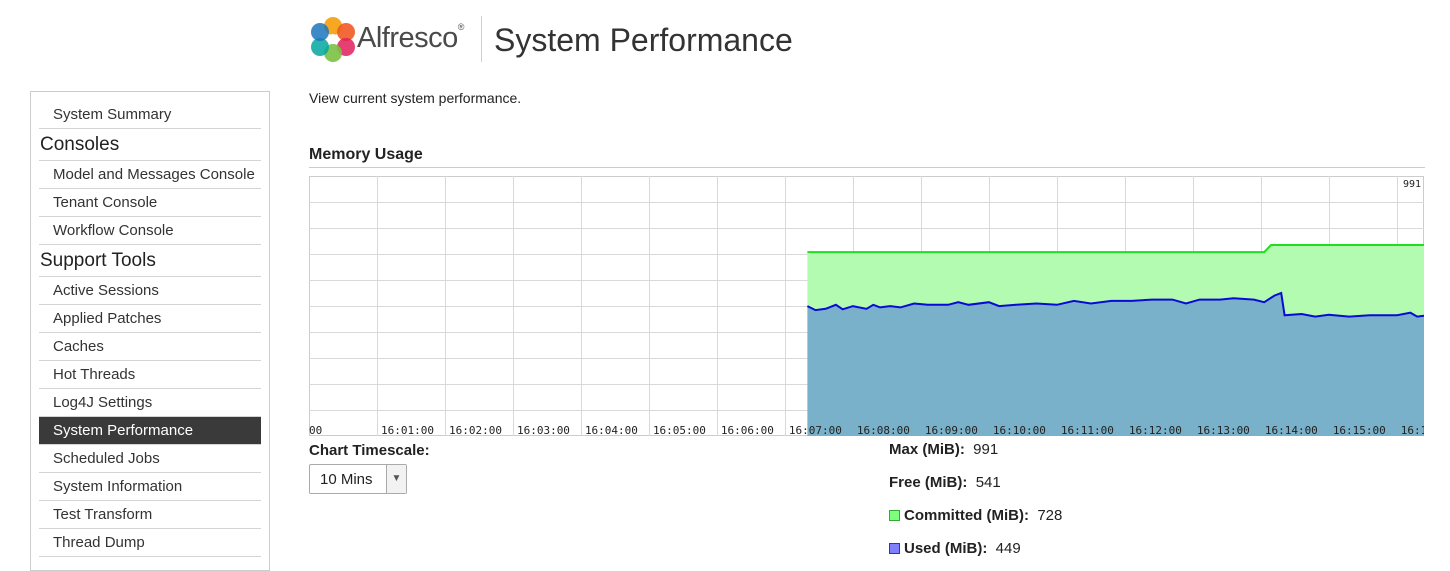  I want to click on committed-line, so click(1115, 249).